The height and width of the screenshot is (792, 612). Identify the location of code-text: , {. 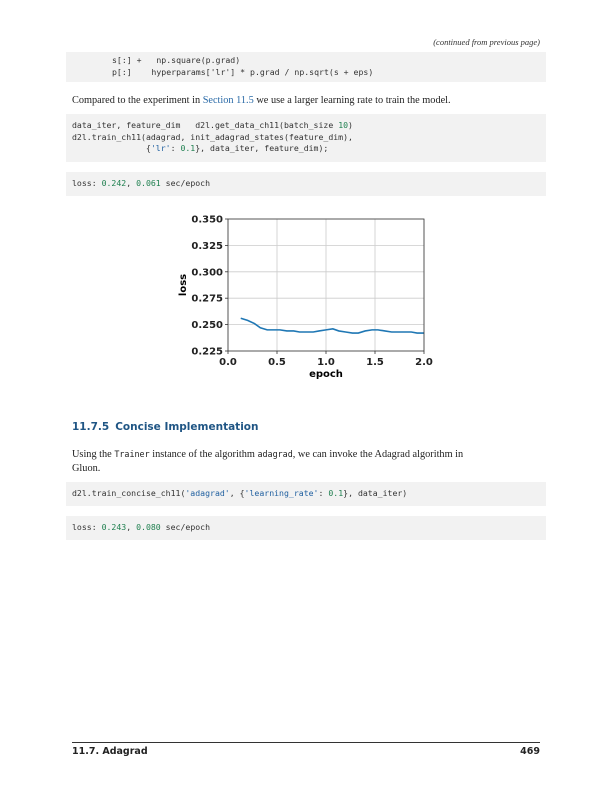
(237, 493).